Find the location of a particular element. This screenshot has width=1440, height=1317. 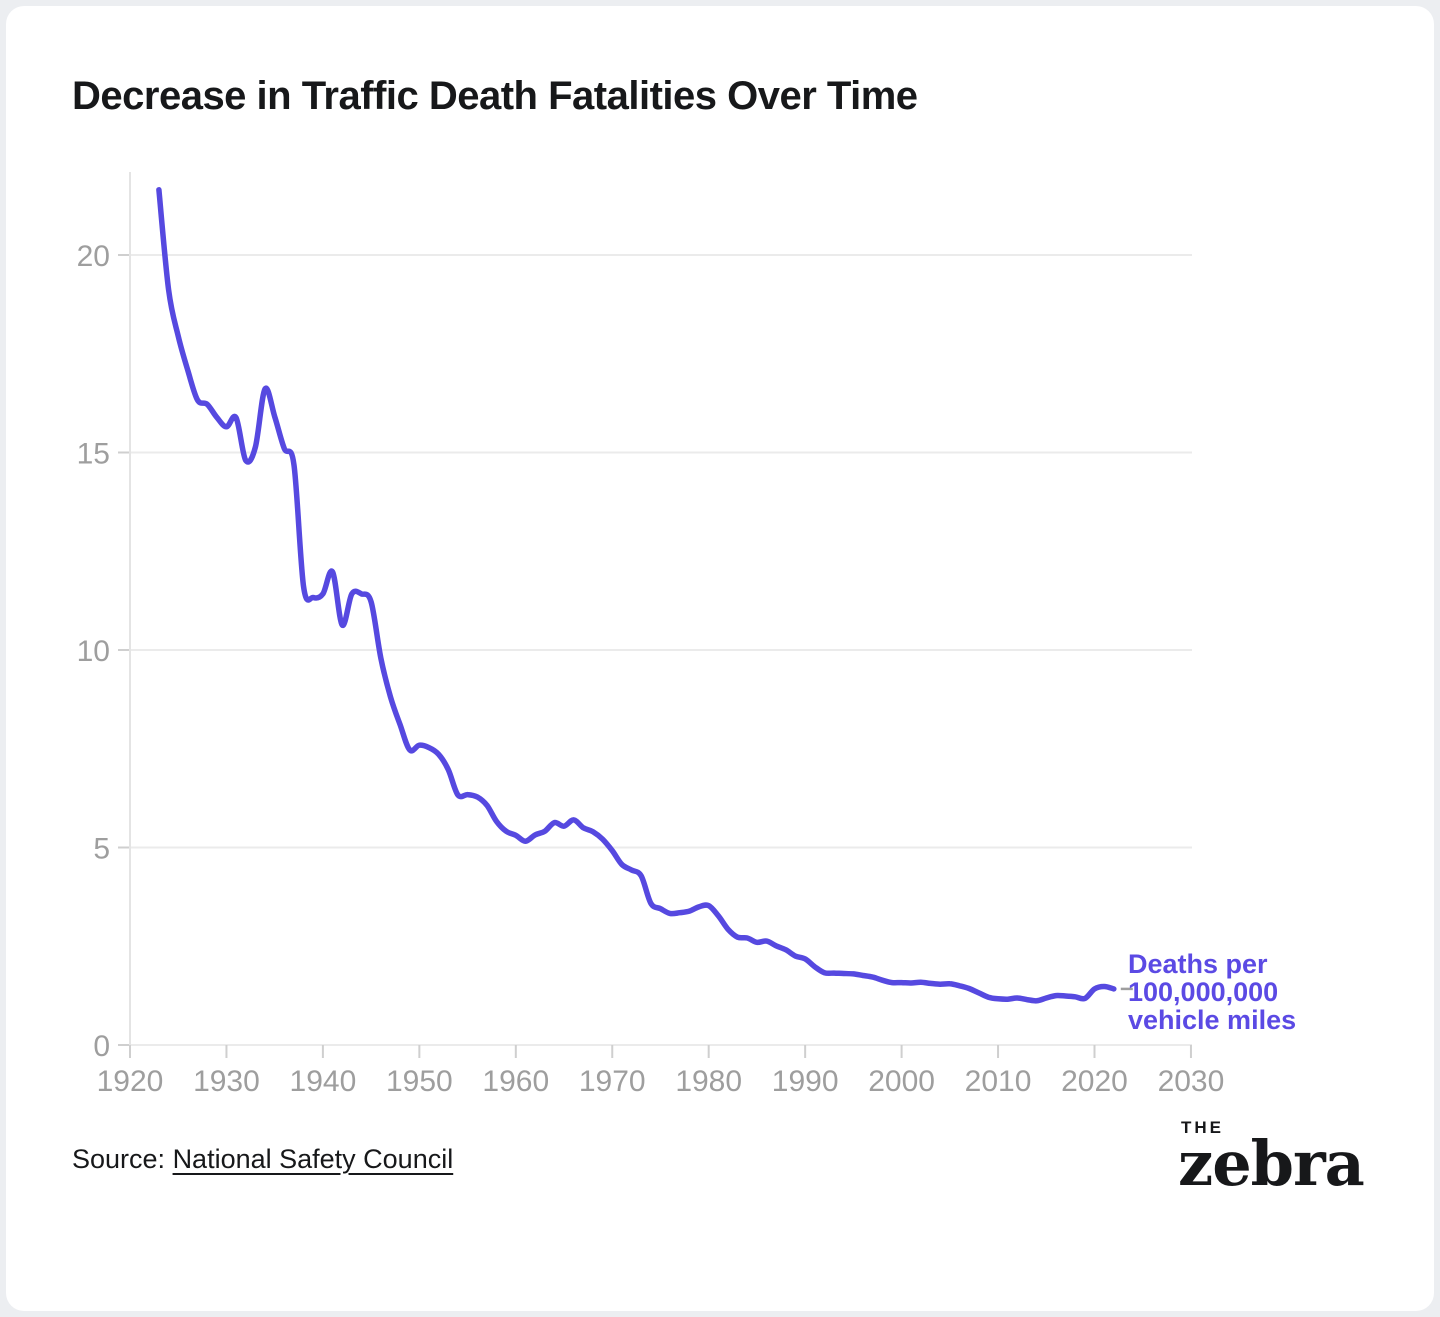

x-tick-label-1920: 1920 is located at coordinates (130, 1081).